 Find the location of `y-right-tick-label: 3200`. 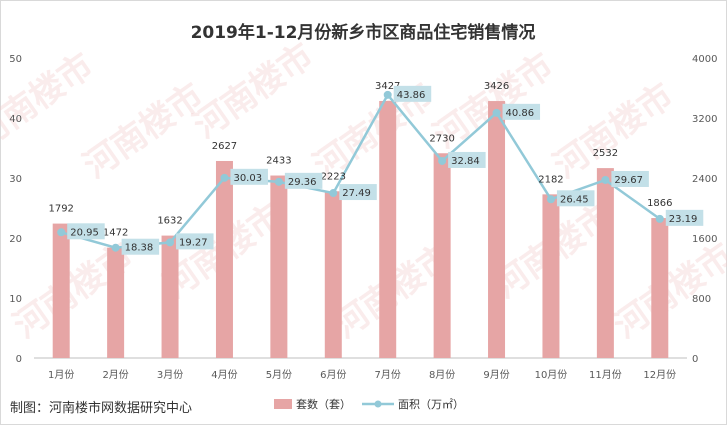

y-right-tick-label: 3200 is located at coordinates (704, 119).